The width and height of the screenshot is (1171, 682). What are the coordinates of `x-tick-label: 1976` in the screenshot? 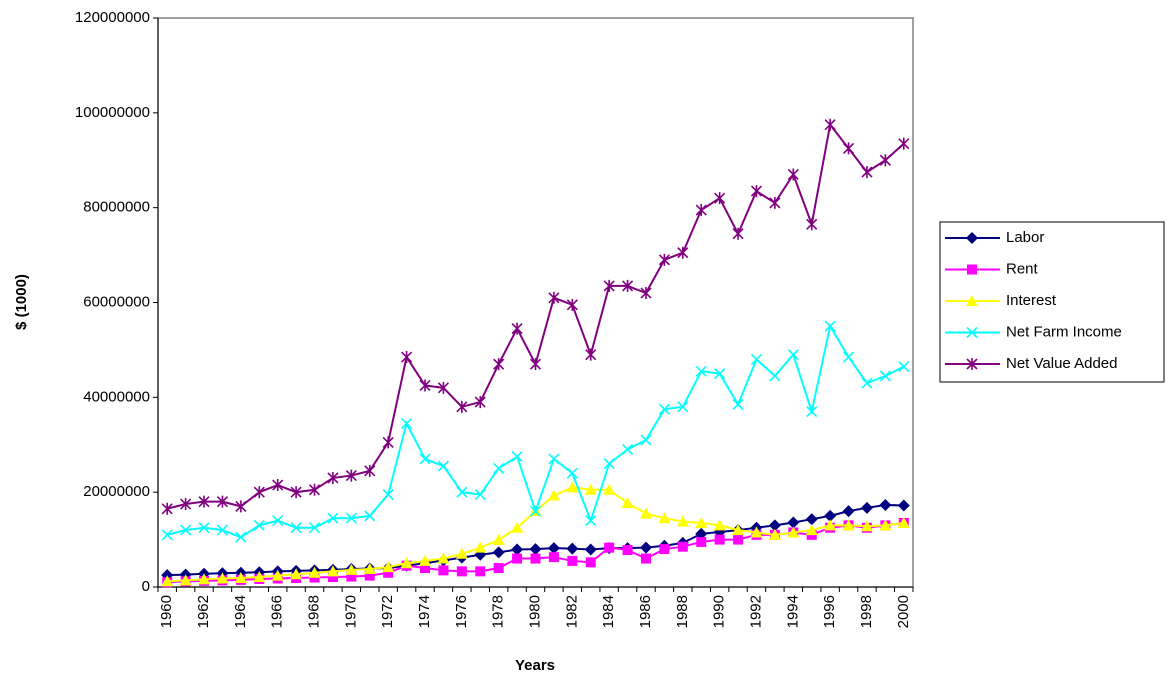 It's located at (461, 611).